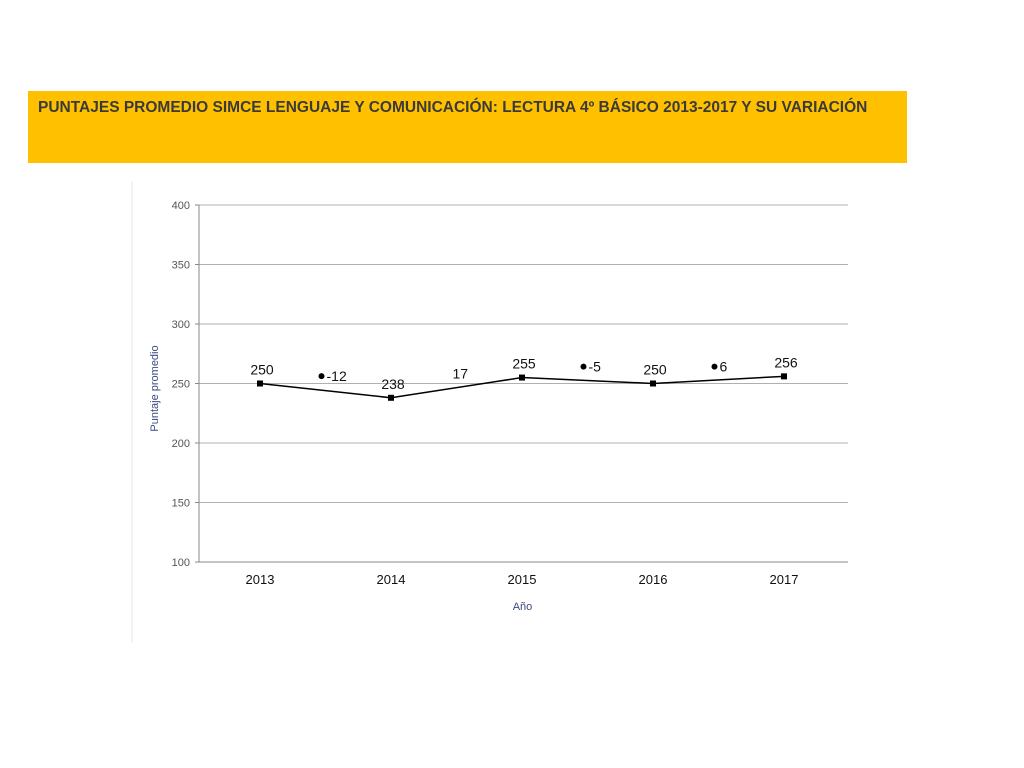  I want to click on data-labels: 250 238 255 250 256, so click(524, 372).